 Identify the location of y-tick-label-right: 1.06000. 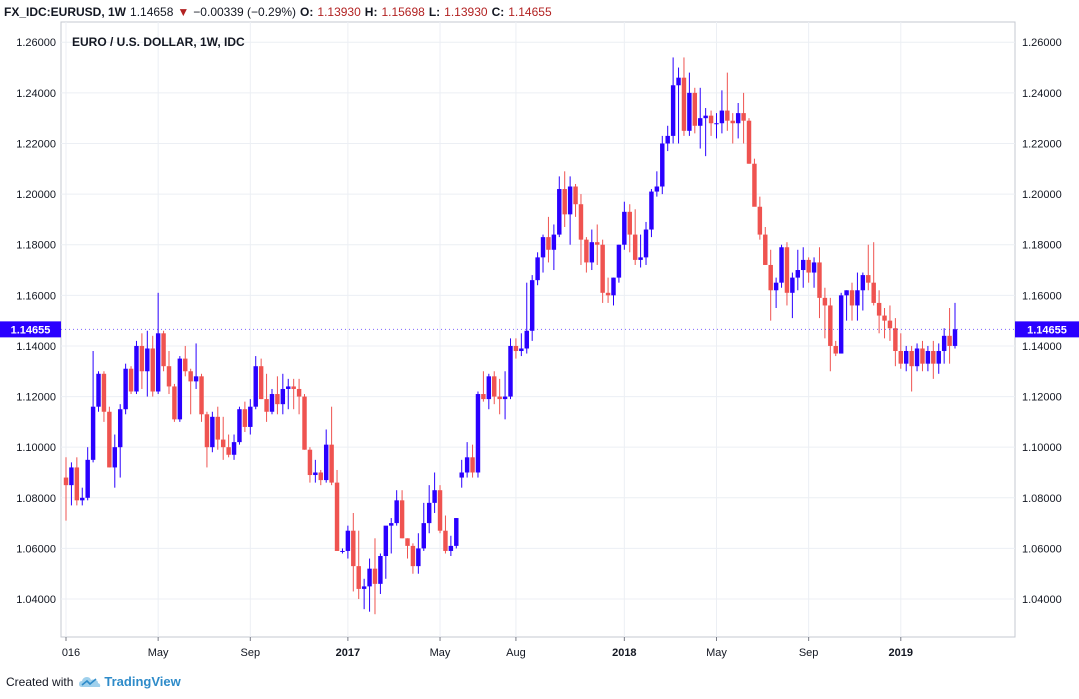
(1042, 549).